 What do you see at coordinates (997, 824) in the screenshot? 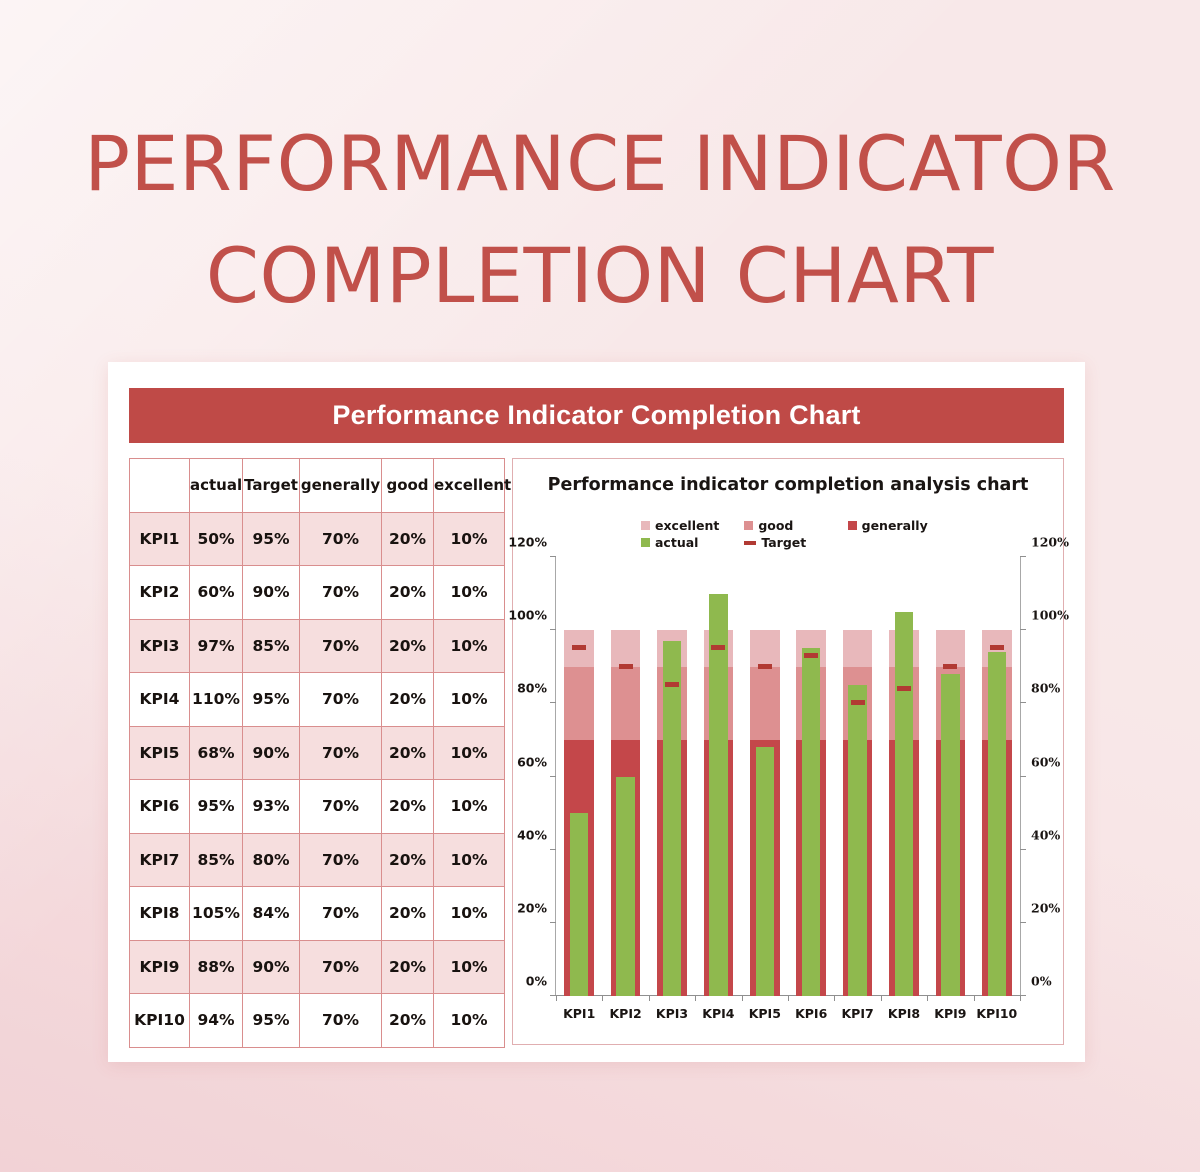
I see `actual-bar-KPI10` at bounding box center [997, 824].